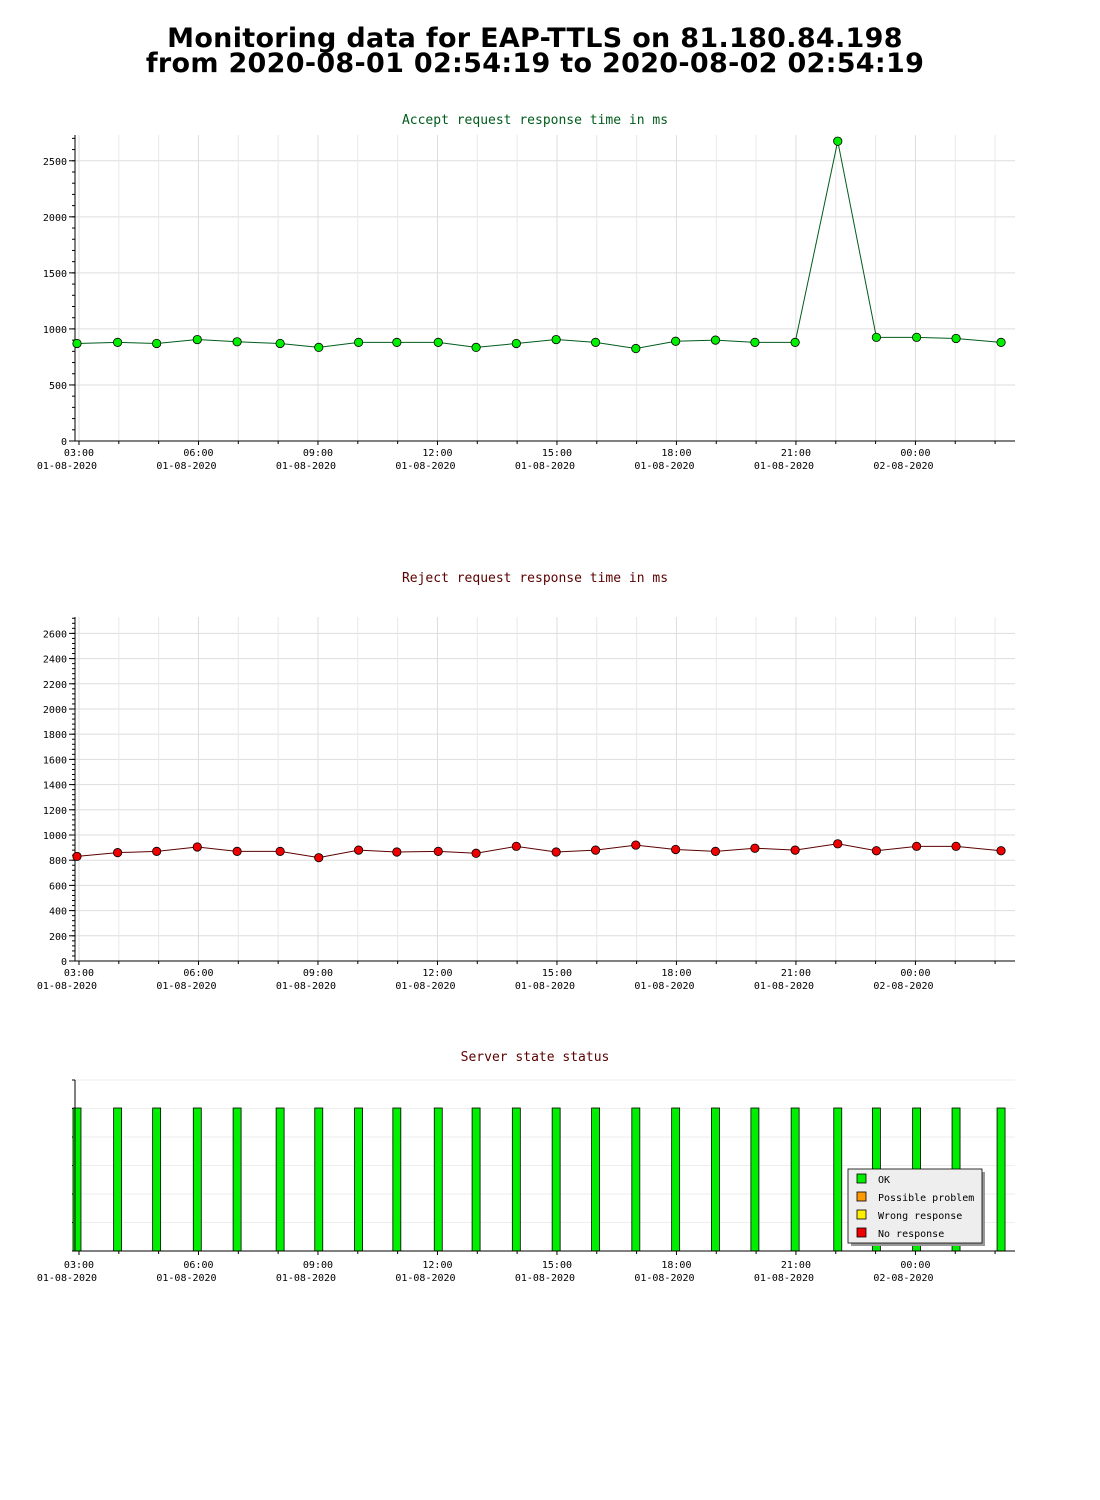 This screenshot has height=1500, width=1100. I want to click on y-tick-label: 1400, so click(55, 786).